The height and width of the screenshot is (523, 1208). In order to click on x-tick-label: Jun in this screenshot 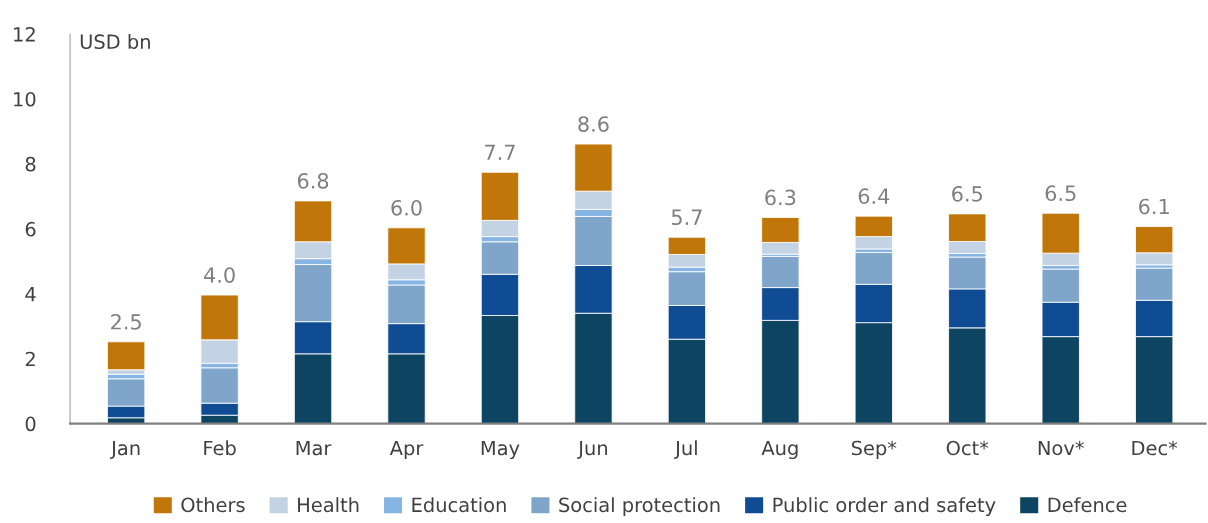, I will do `click(592, 449)`.